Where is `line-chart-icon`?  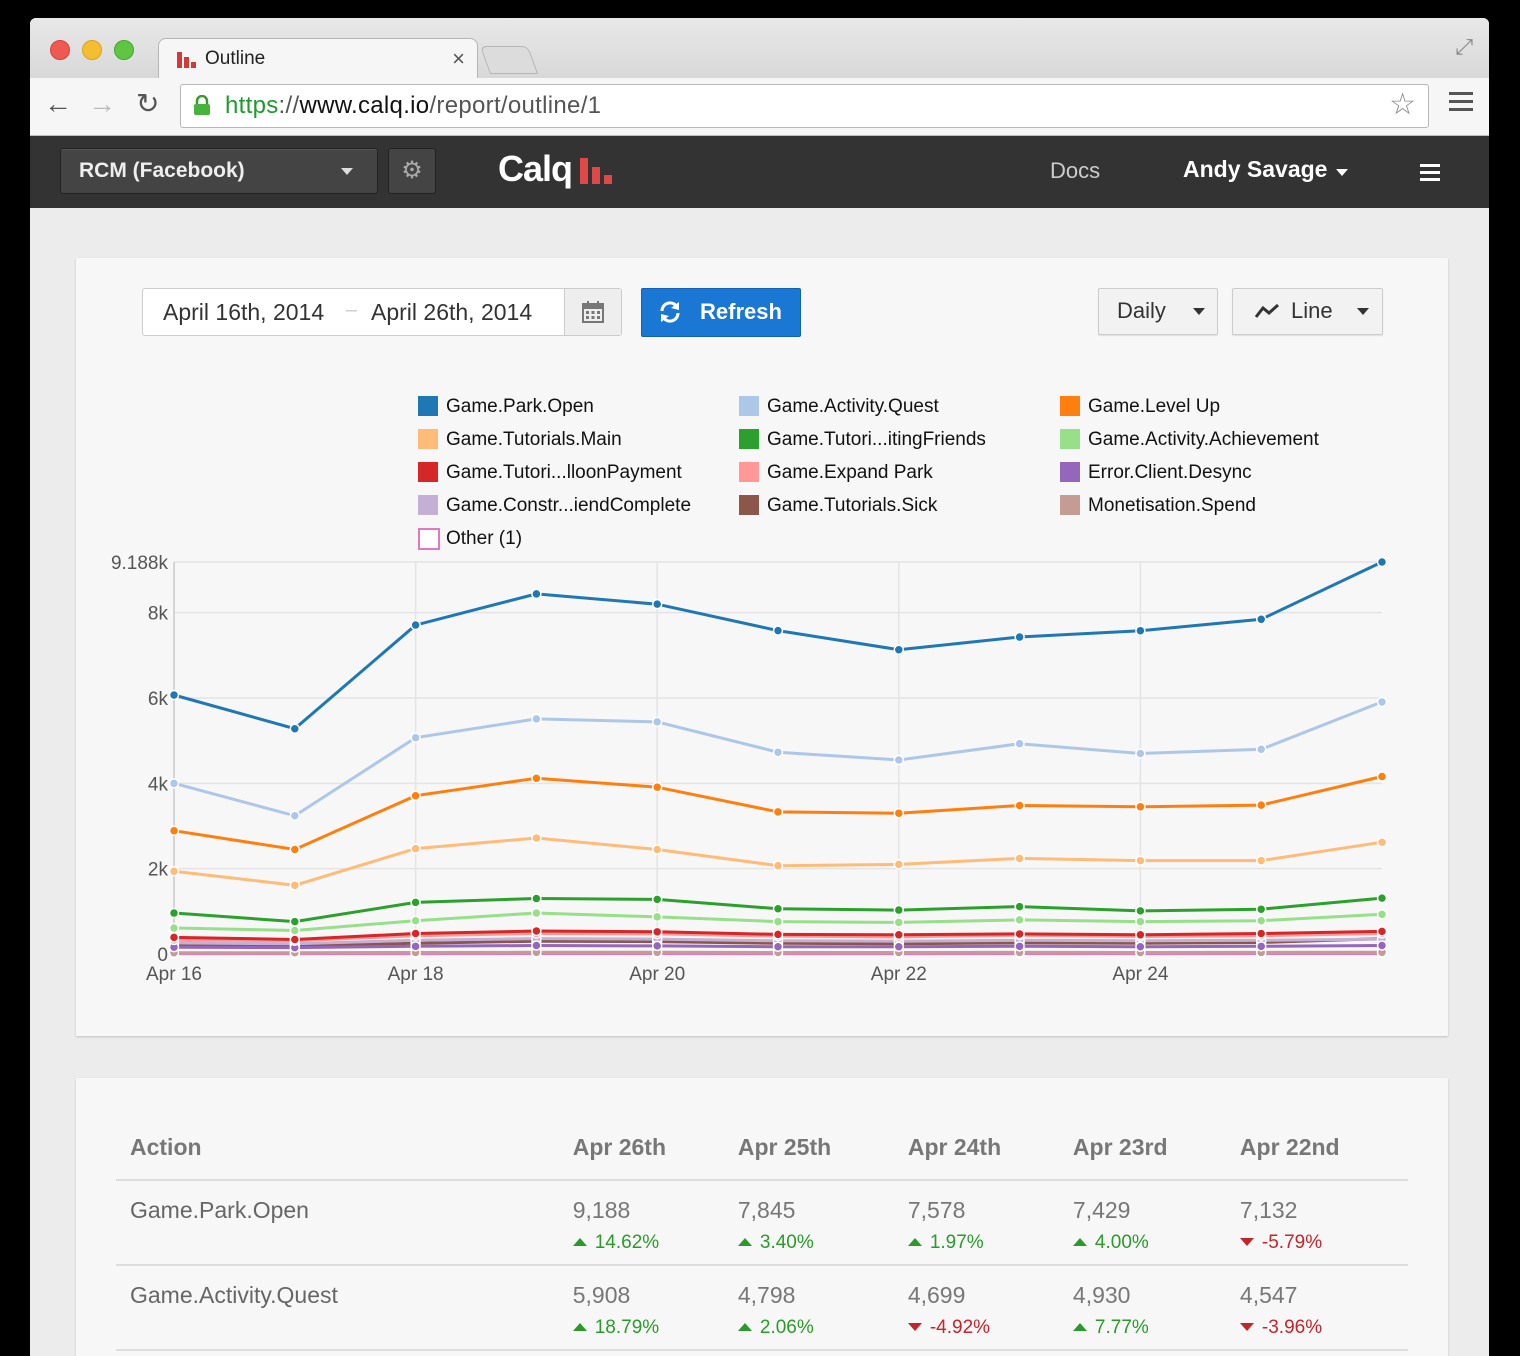 line-chart-icon is located at coordinates (1267, 310).